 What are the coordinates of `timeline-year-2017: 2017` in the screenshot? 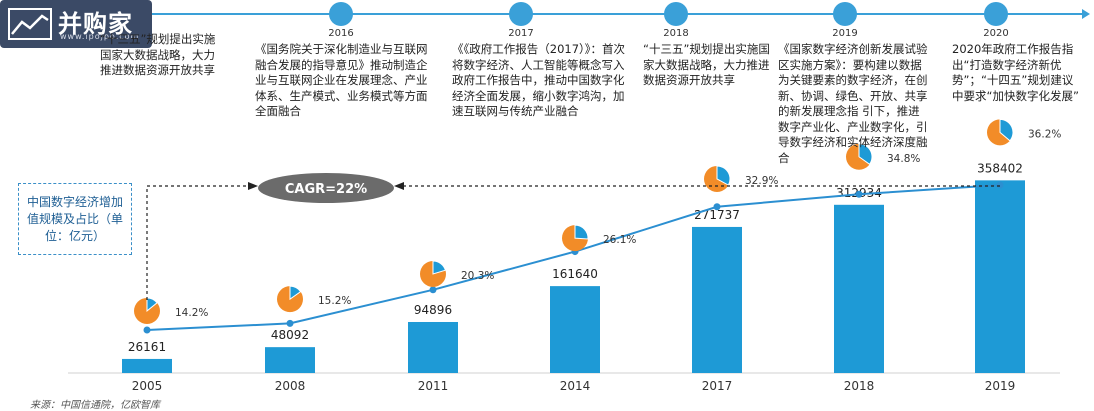 It's located at (520, 33).